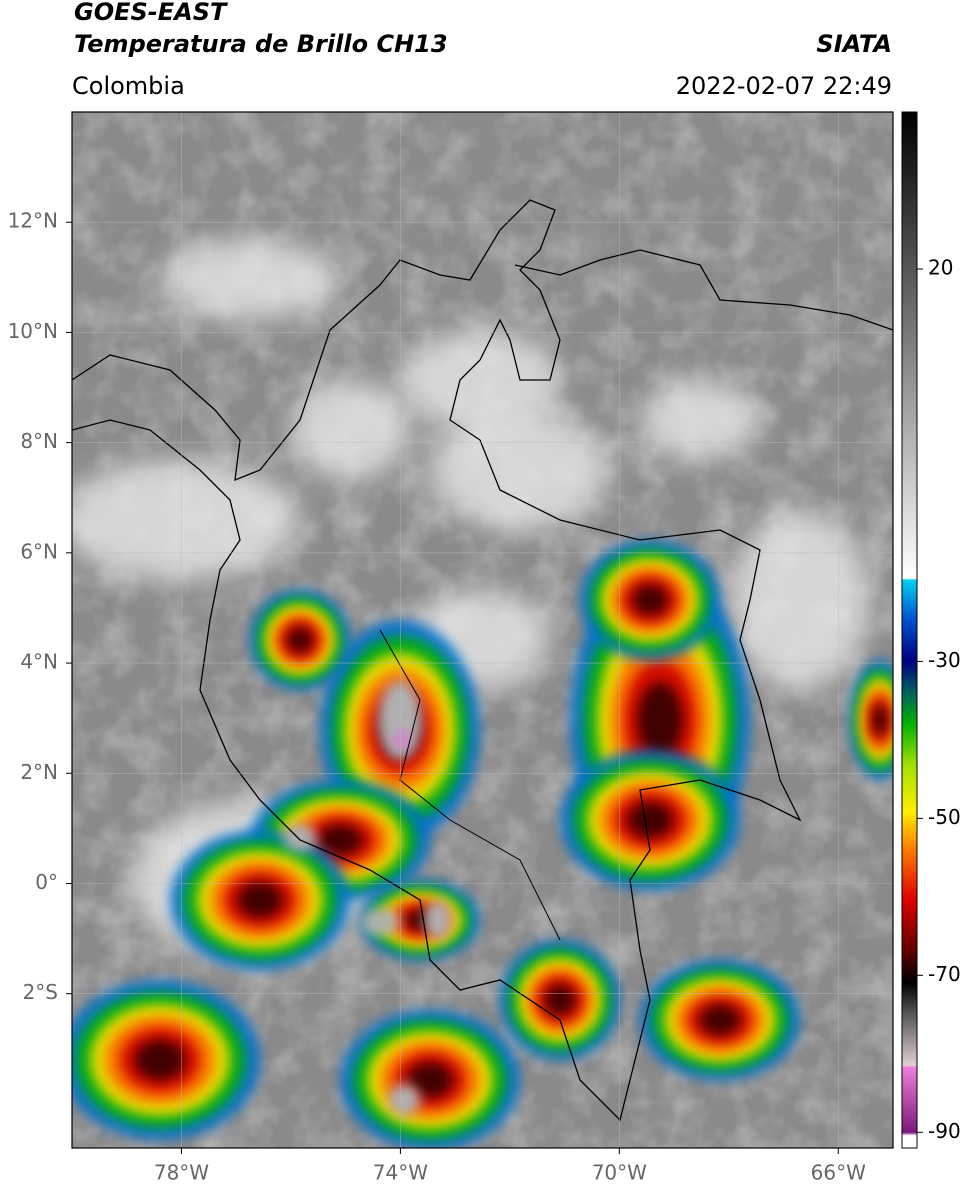  What do you see at coordinates (128, 86) in the screenshot?
I see `region: Colombia` at bounding box center [128, 86].